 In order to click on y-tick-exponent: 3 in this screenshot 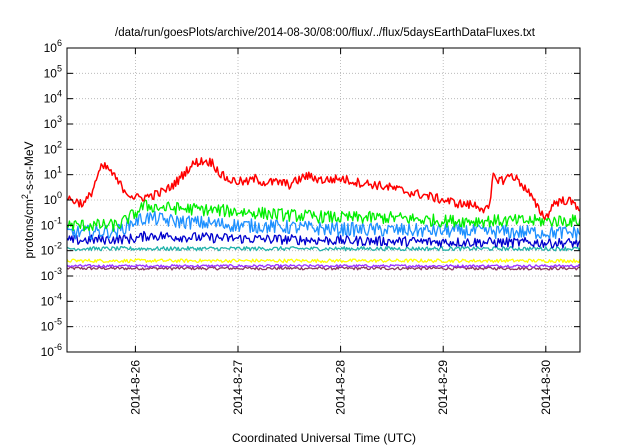, I will do `click(59, 119)`.